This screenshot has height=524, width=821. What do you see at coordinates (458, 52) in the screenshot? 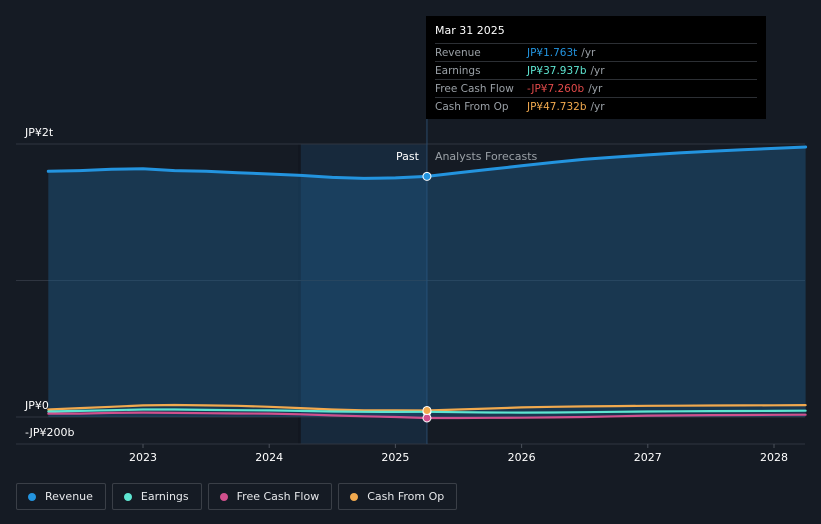
I see `tooltip-label: Revenue` at bounding box center [458, 52].